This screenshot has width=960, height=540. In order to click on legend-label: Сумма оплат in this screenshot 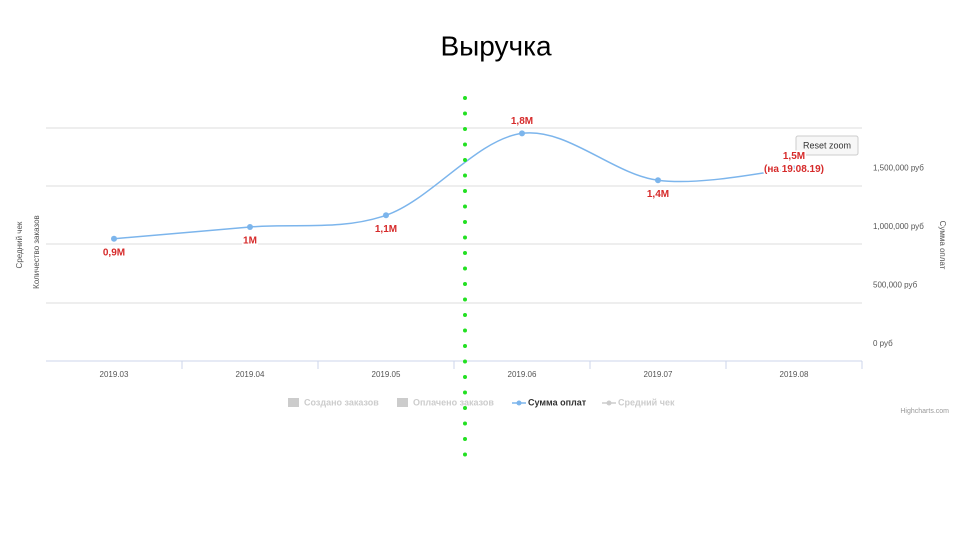, I will do `click(557, 402)`.